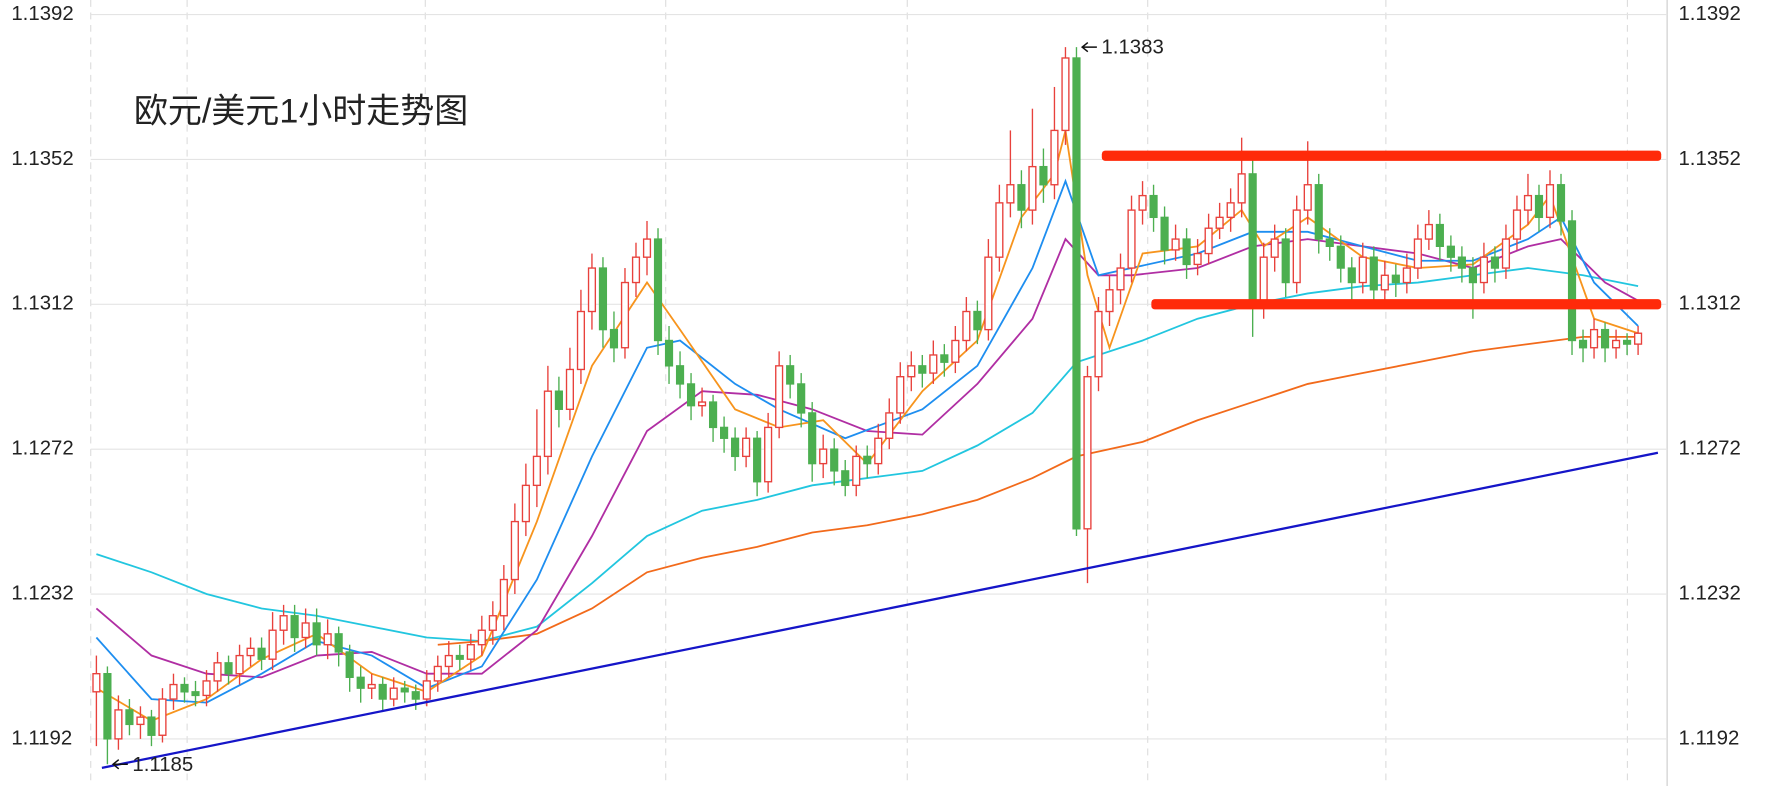 The height and width of the screenshot is (786, 1776). Describe the element at coordinates (1381, 155) in the screenshot. I see `level-band` at that location.